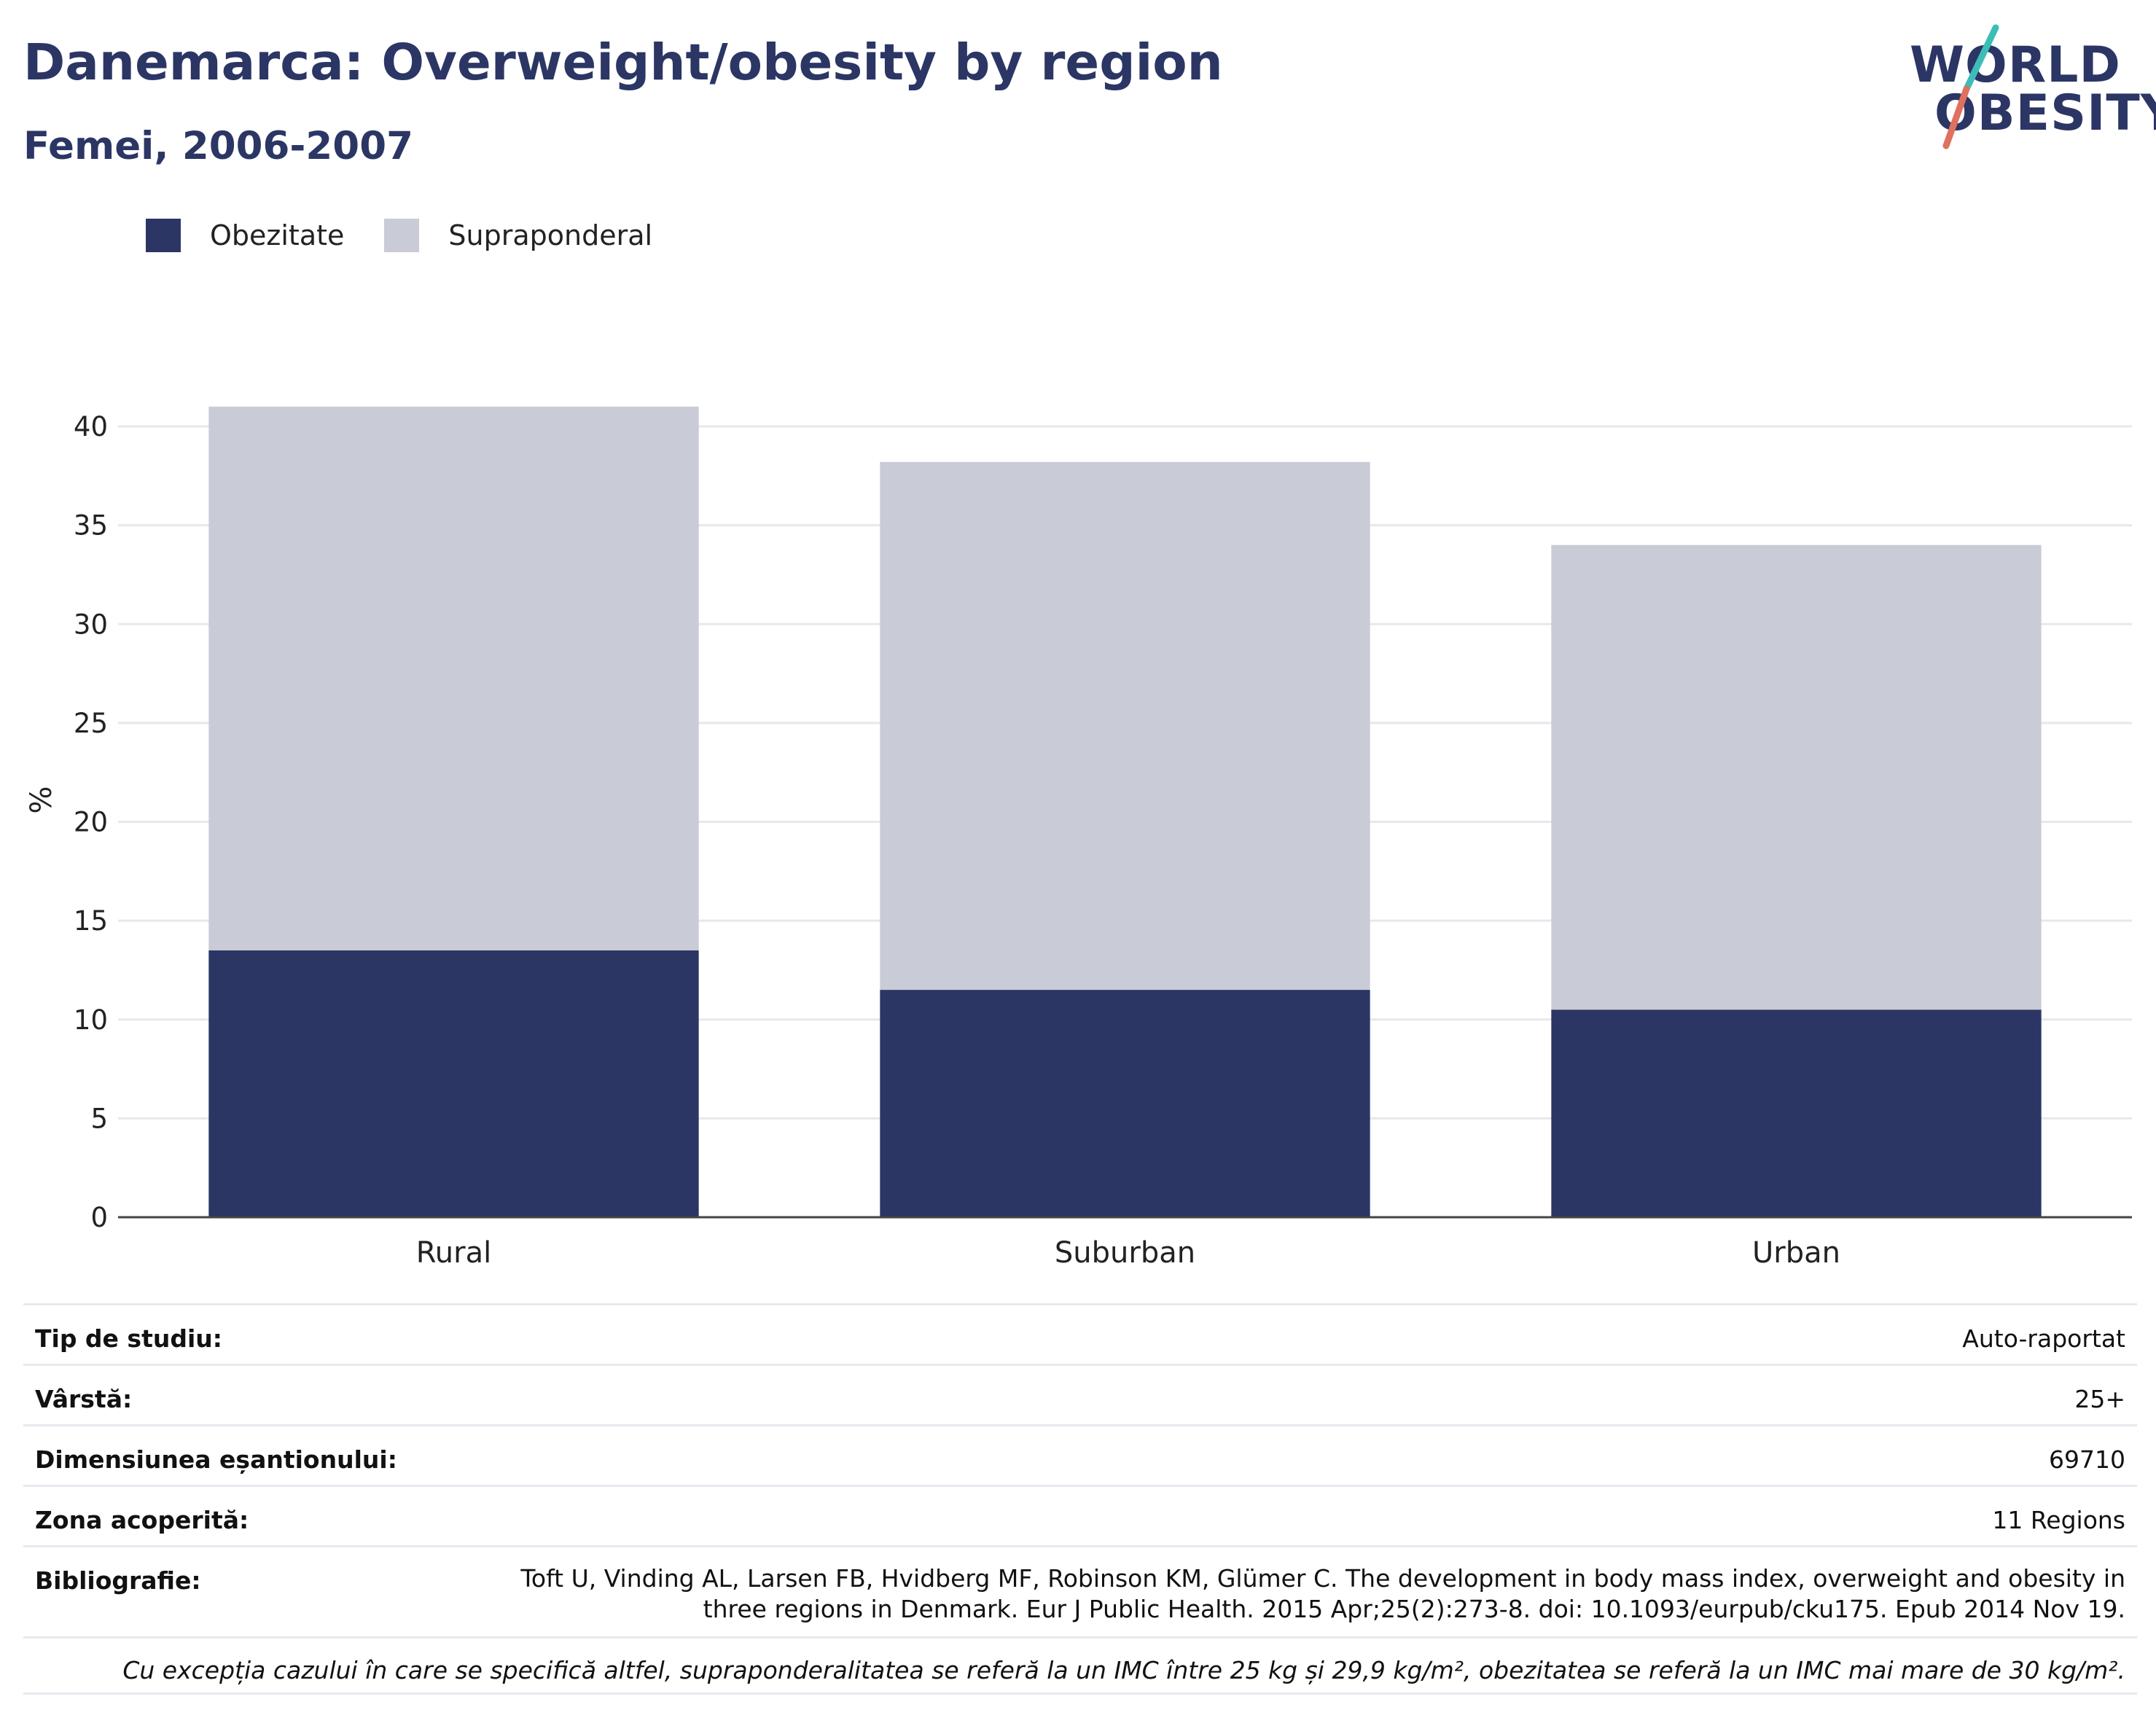  I want to click on logo-line-1: WORLD, so click(2016, 65).